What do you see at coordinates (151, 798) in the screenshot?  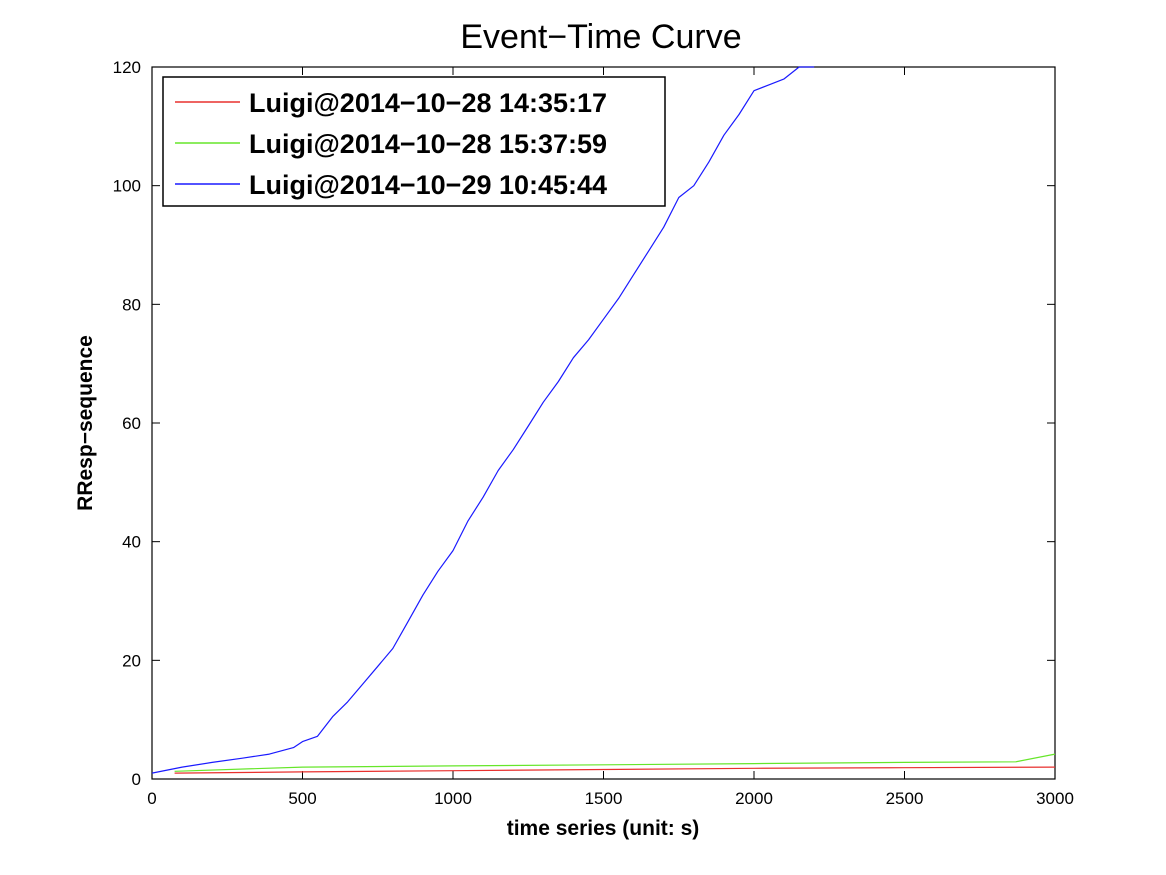 I see `x-tick-label: 0` at bounding box center [151, 798].